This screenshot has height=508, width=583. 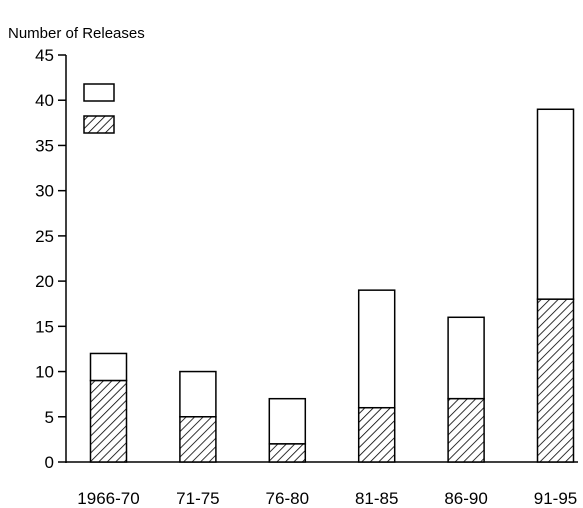 What do you see at coordinates (197, 498) in the screenshot?
I see `x-tick-label: 71-75` at bounding box center [197, 498].